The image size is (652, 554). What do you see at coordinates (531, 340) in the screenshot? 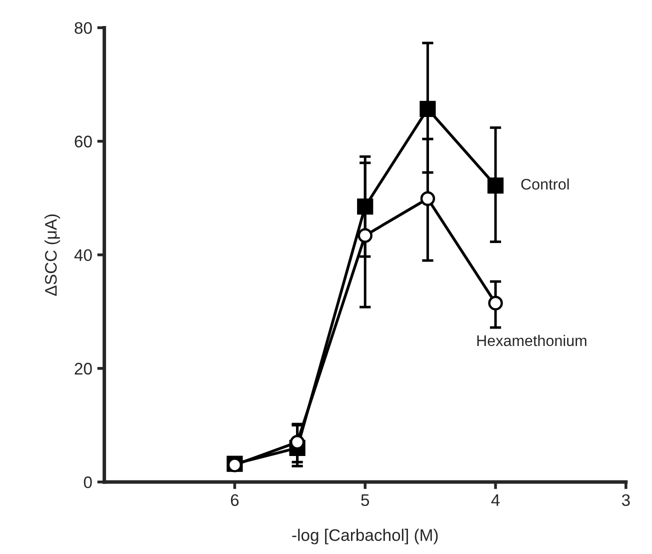
I see `series-label: Hexamethonium` at bounding box center [531, 340].